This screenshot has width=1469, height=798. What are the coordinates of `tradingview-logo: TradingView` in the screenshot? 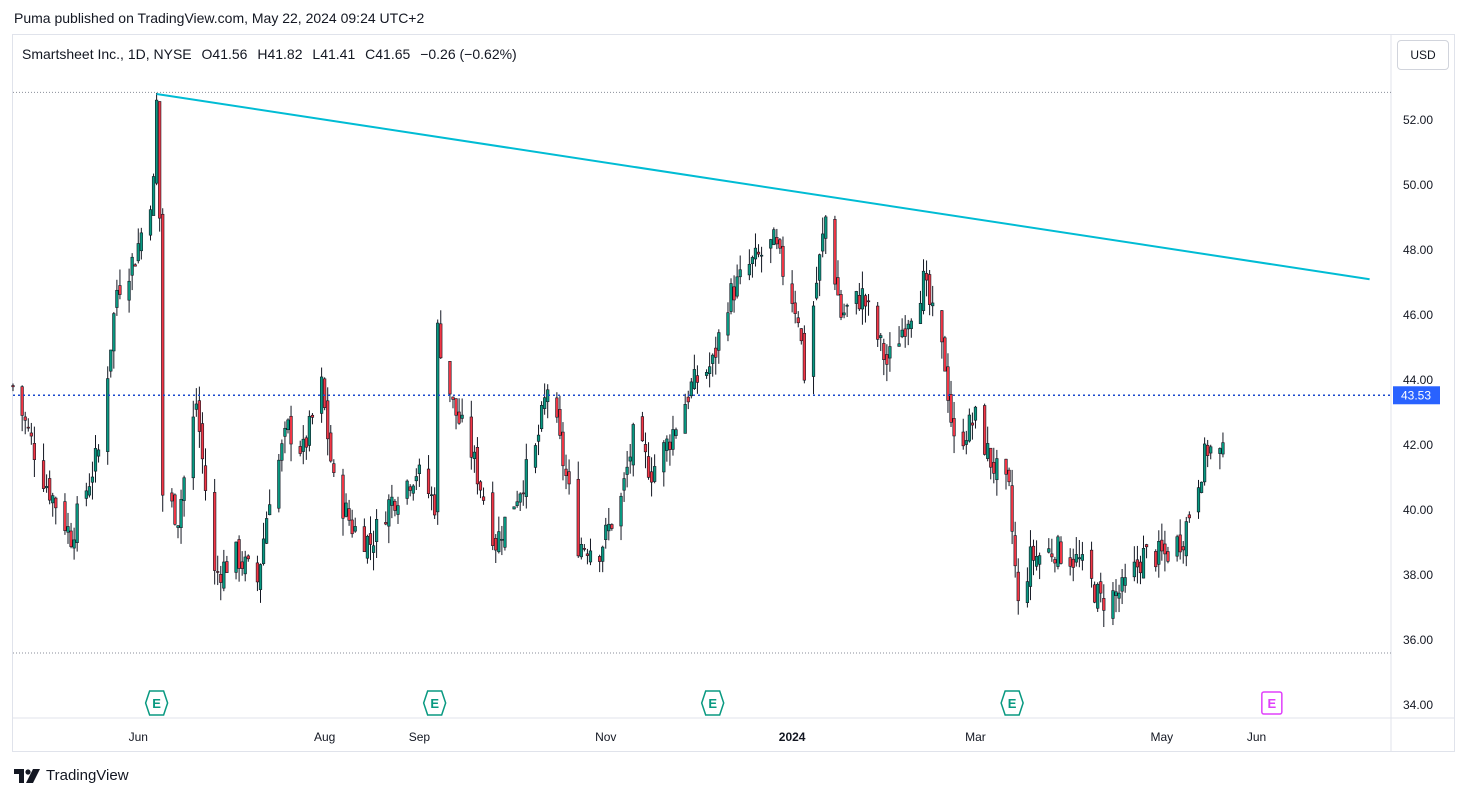 It's located at (71, 775).